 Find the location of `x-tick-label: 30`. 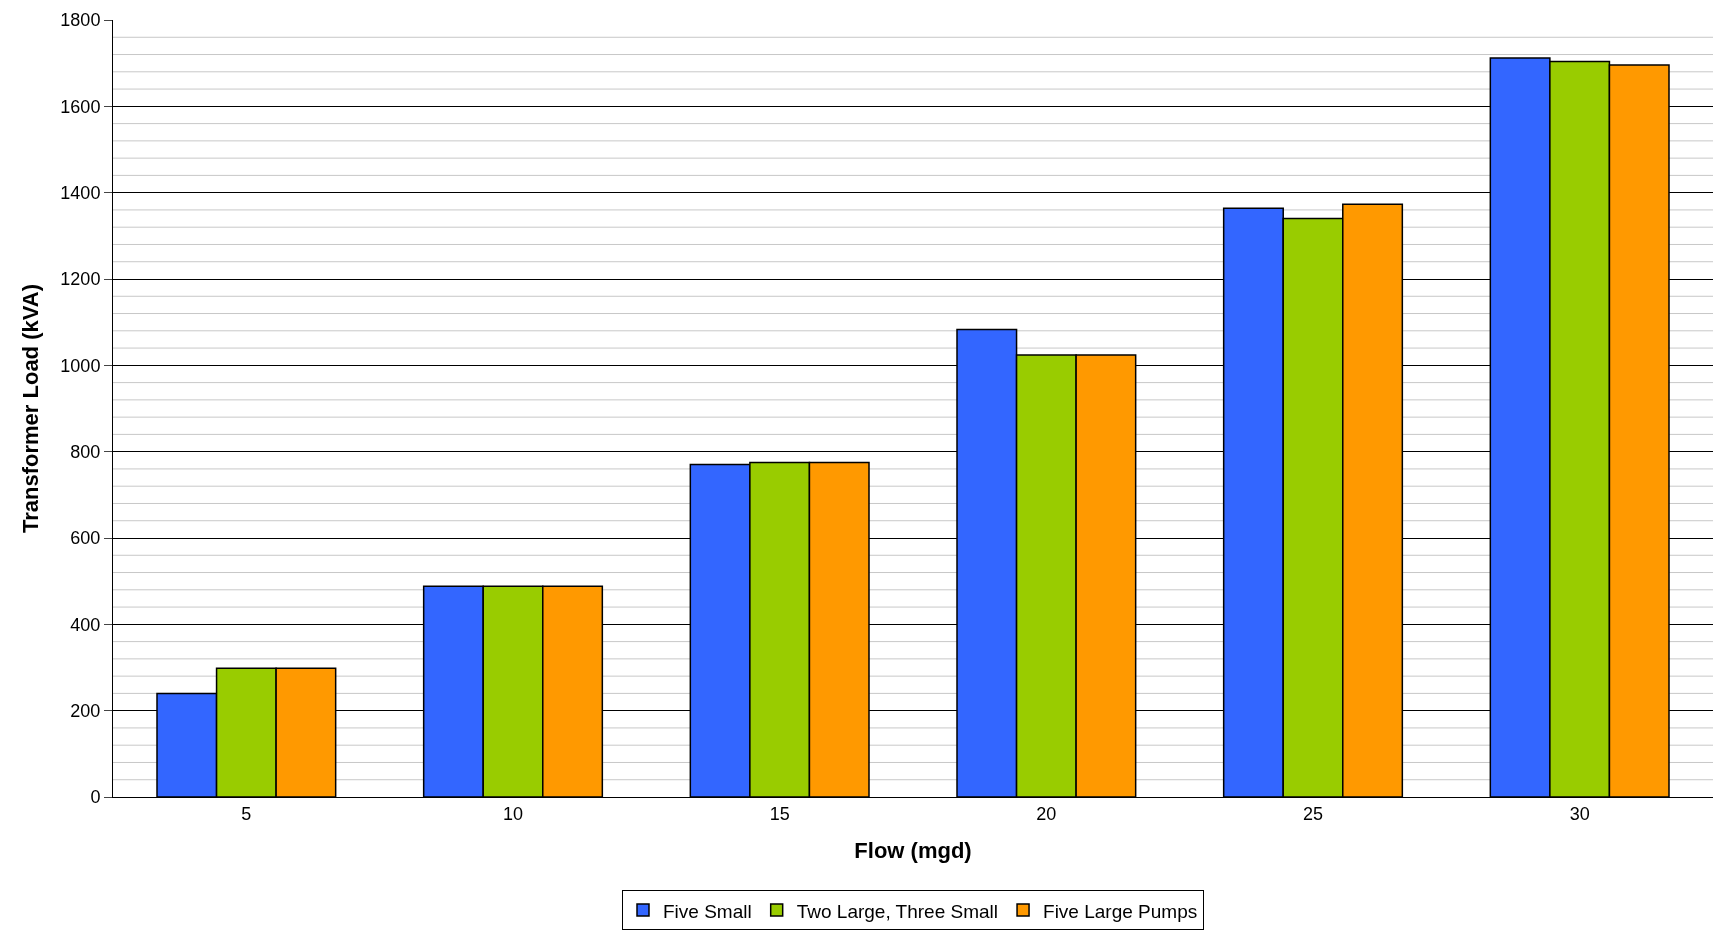

x-tick-label: 30 is located at coordinates (1579, 813).